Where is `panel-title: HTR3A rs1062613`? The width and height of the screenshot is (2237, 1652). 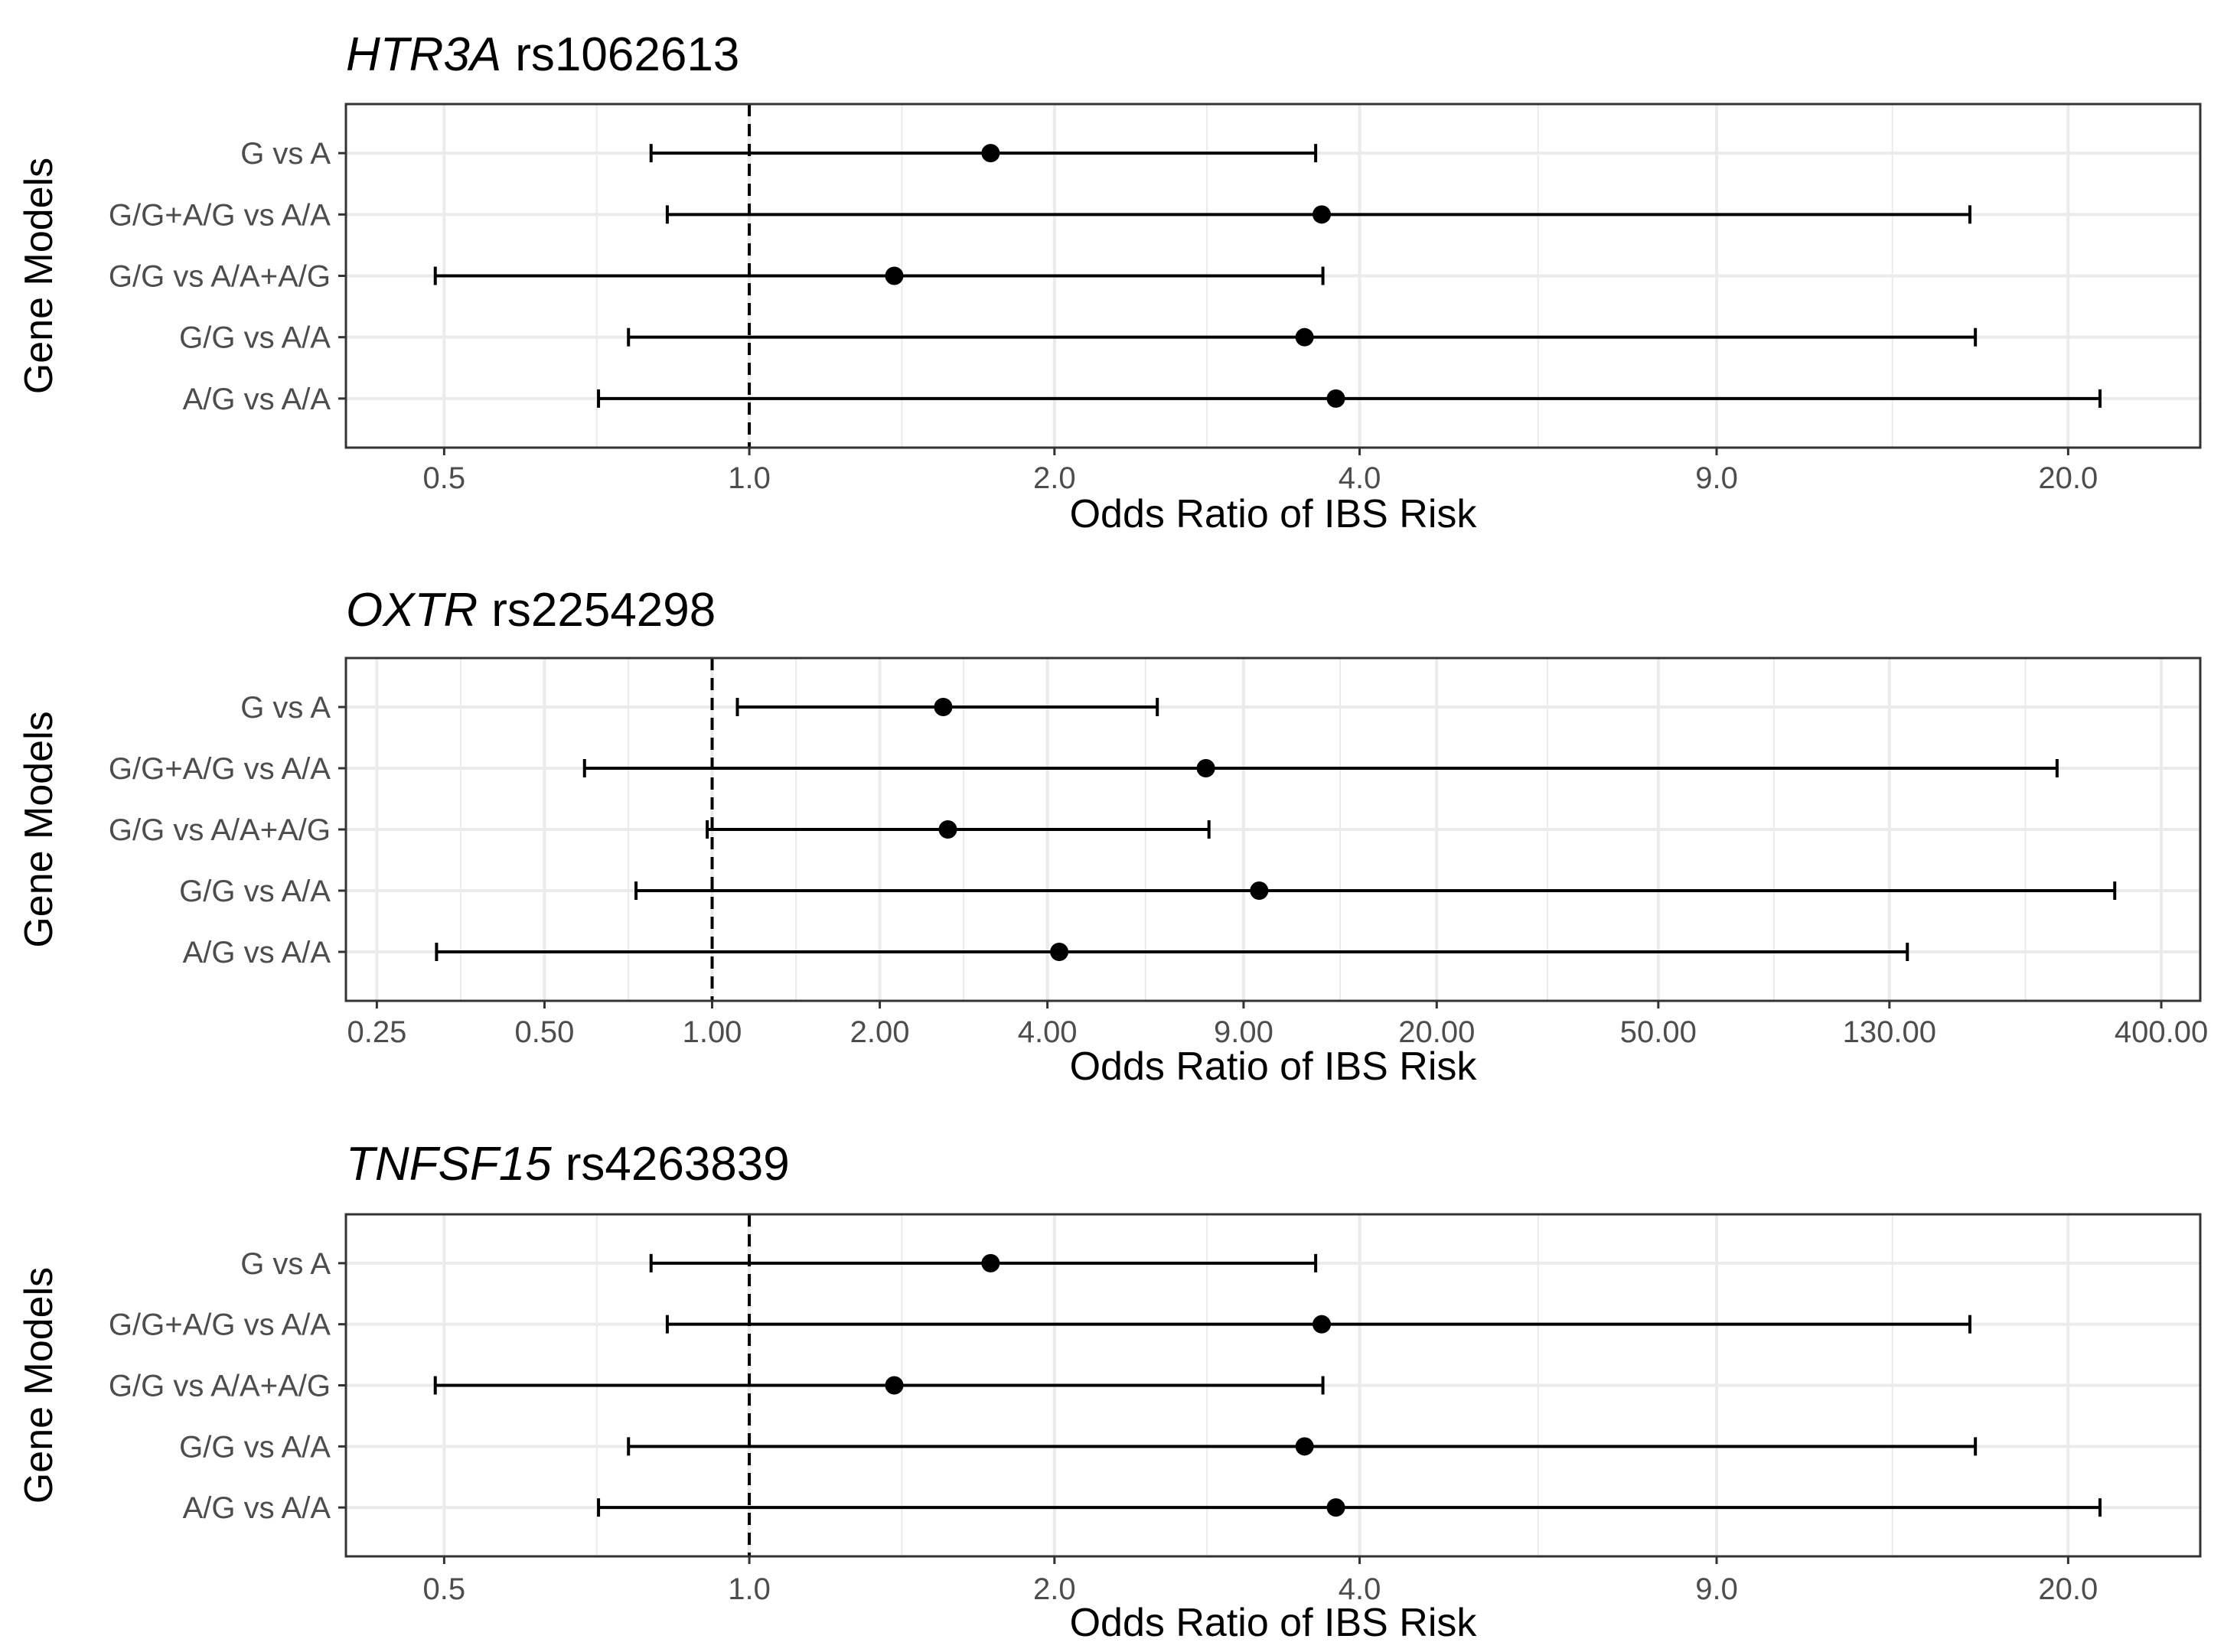
panel-title: HTR3A rs1062613 is located at coordinates (542, 55).